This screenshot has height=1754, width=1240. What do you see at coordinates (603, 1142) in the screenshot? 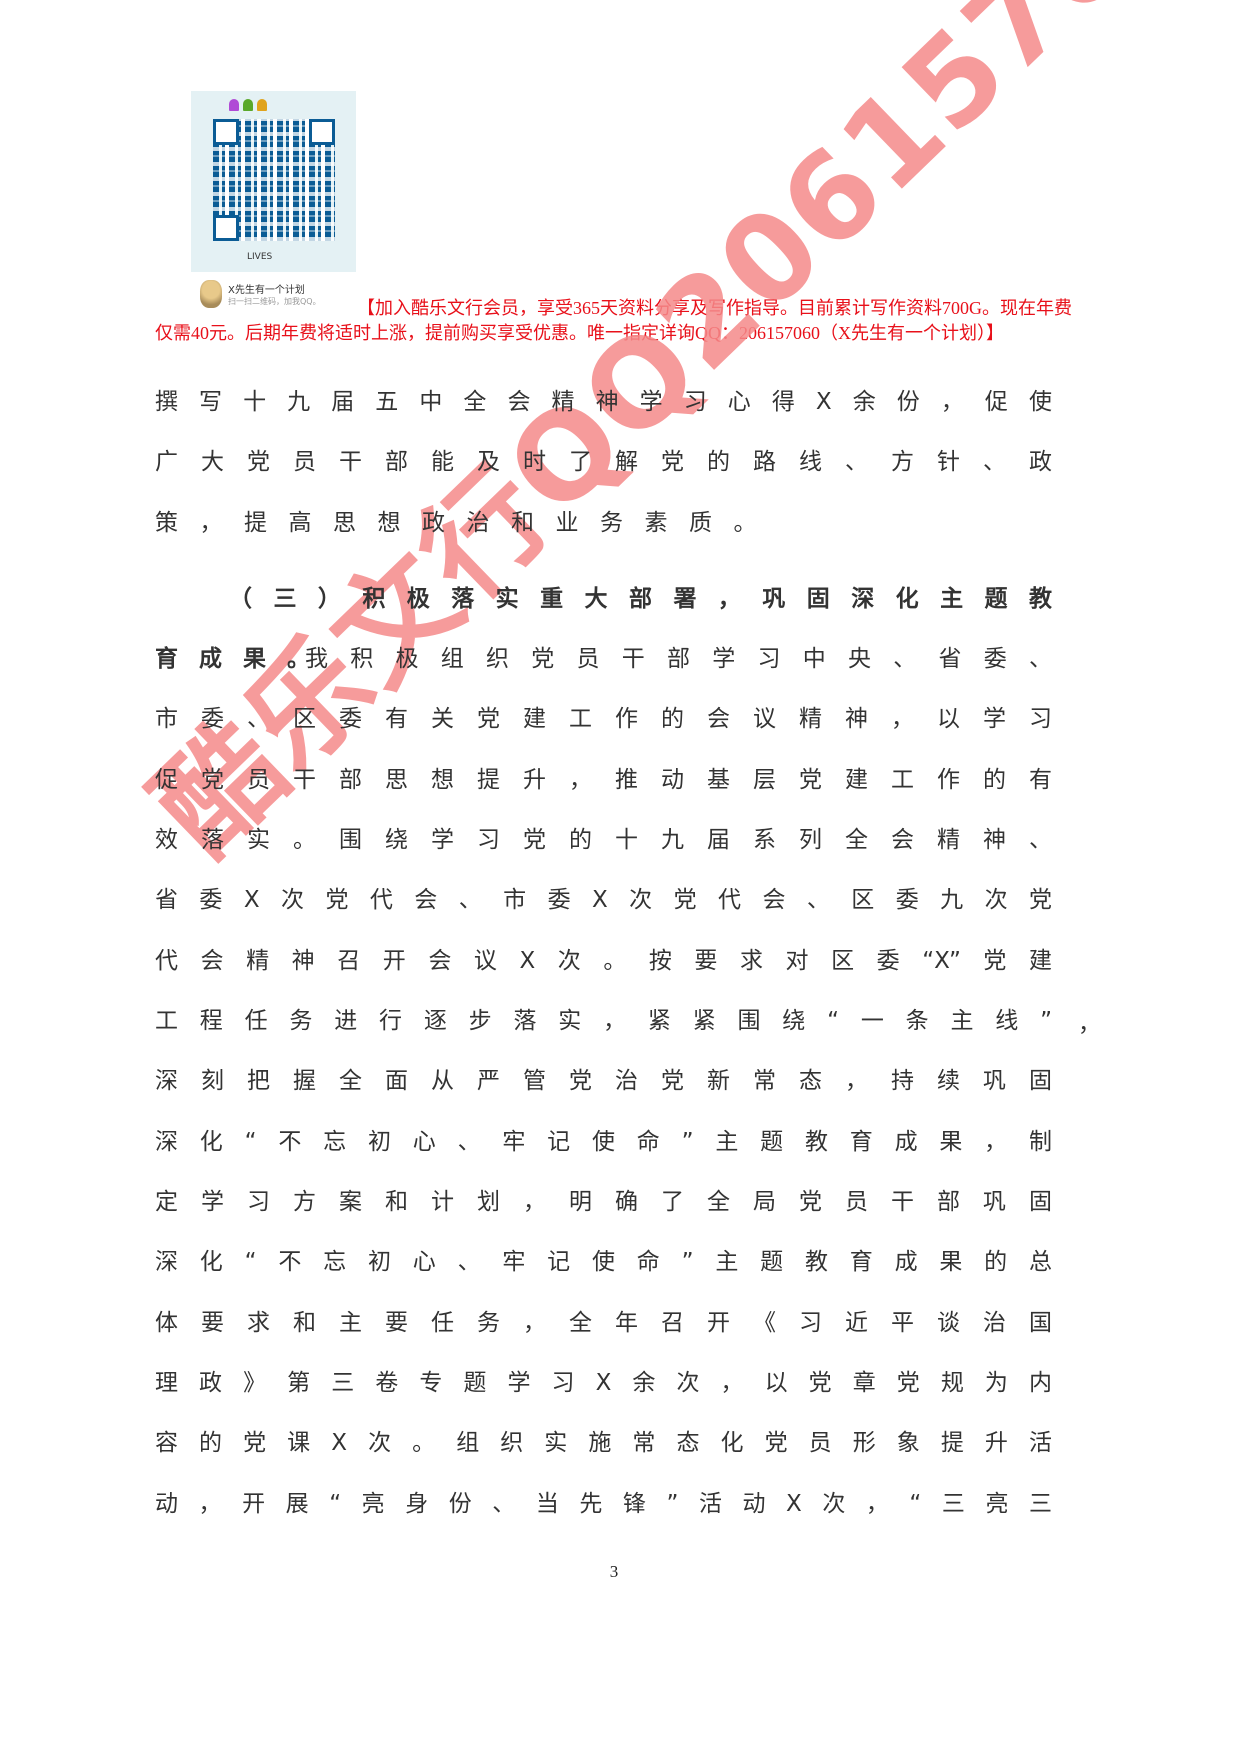
I see `body-line: 深化“不忘初心、牢记使命”主题教育成果，制` at bounding box center [603, 1142].